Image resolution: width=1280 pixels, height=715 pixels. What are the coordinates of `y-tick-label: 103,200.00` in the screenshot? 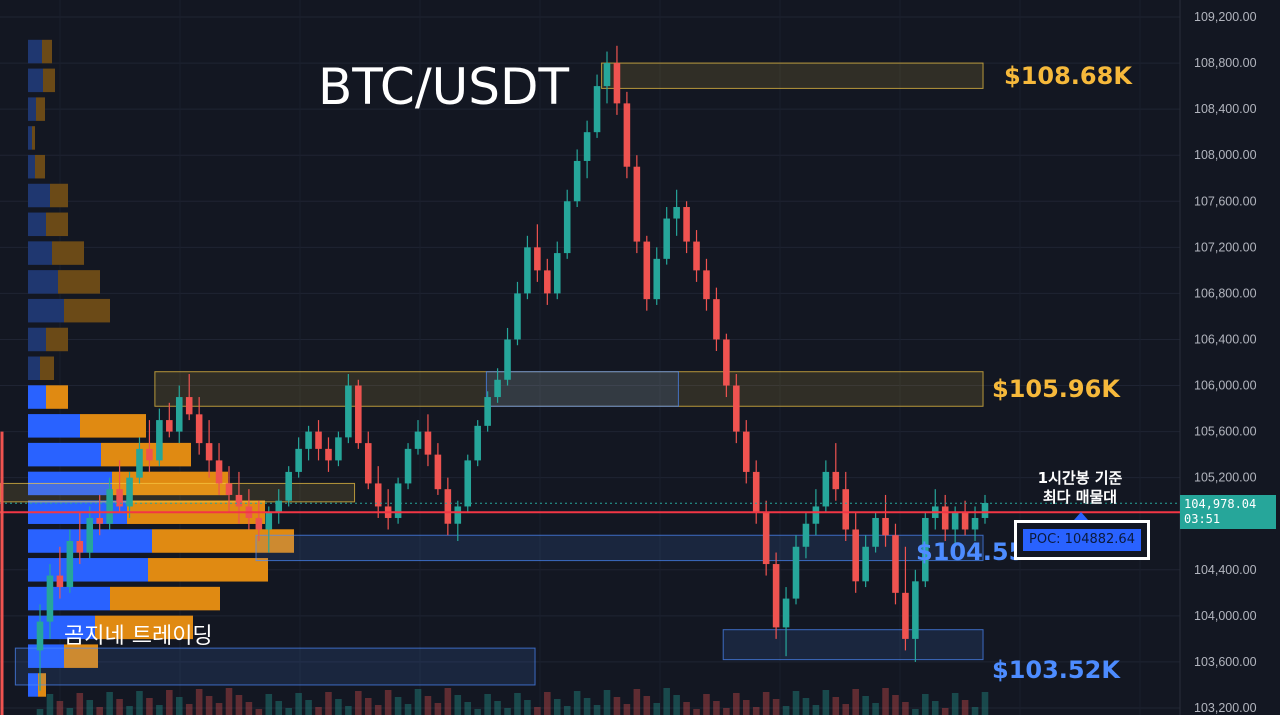 It's located at (1225, 708).